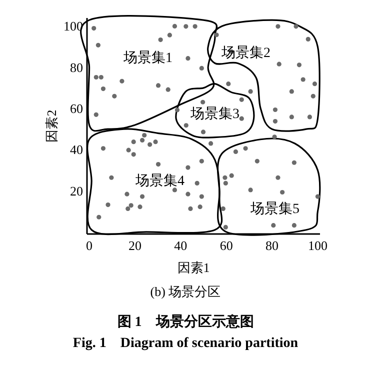 The height and width of the screenshot is (374, 371). Describe the element at coordinates (193, 267) in the screenshot. I see `x-axis-title: 因素1` at that location.